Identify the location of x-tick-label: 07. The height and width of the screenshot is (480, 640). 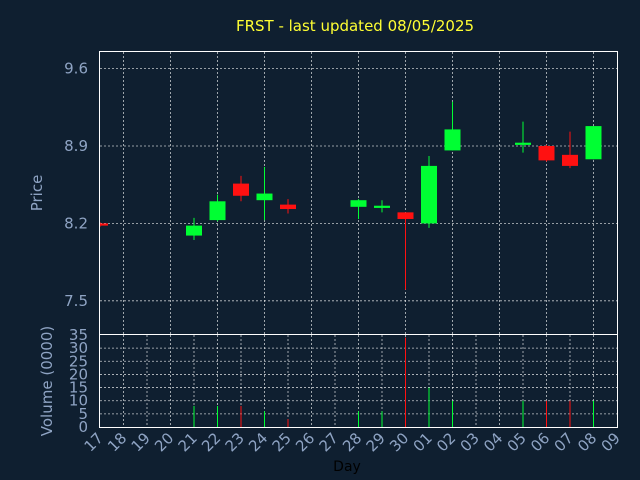
(564, 442).